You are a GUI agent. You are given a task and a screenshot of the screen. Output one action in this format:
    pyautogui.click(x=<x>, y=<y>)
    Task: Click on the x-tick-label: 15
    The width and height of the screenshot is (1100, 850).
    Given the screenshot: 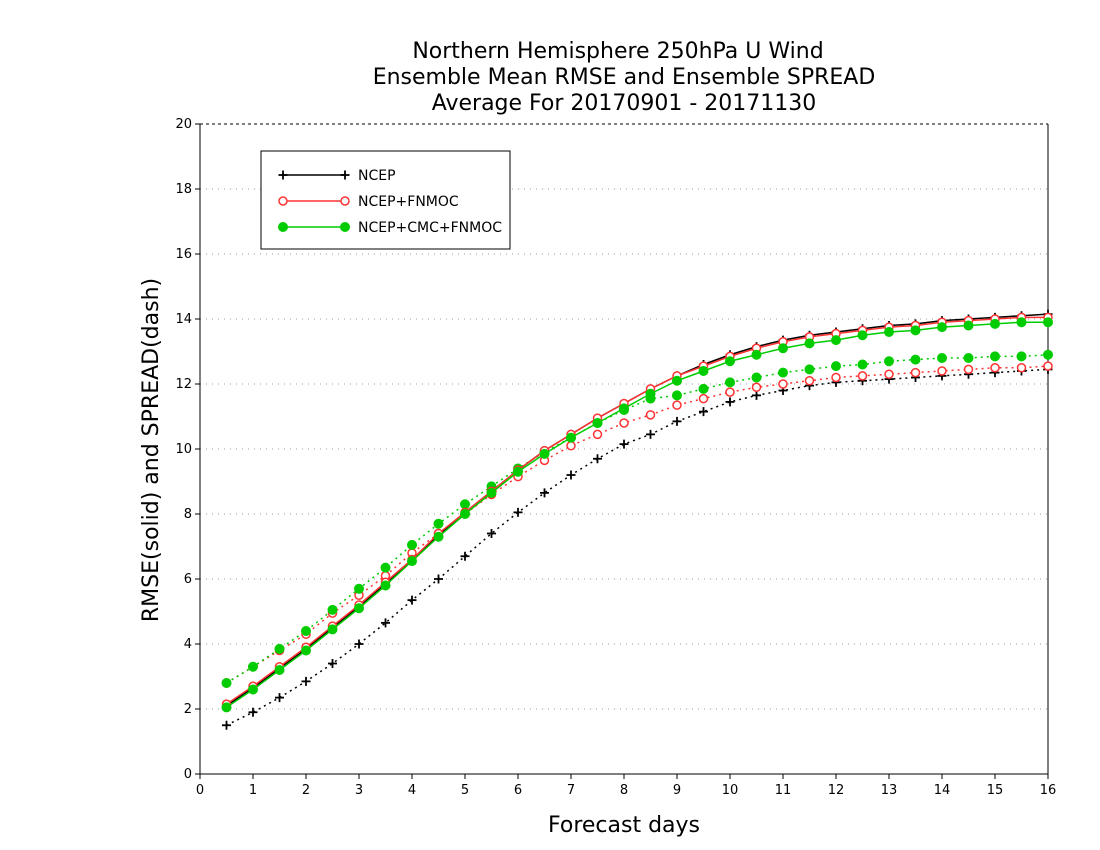 What is the action you would take?
    pyautogui.click(x=995, y=790)
    